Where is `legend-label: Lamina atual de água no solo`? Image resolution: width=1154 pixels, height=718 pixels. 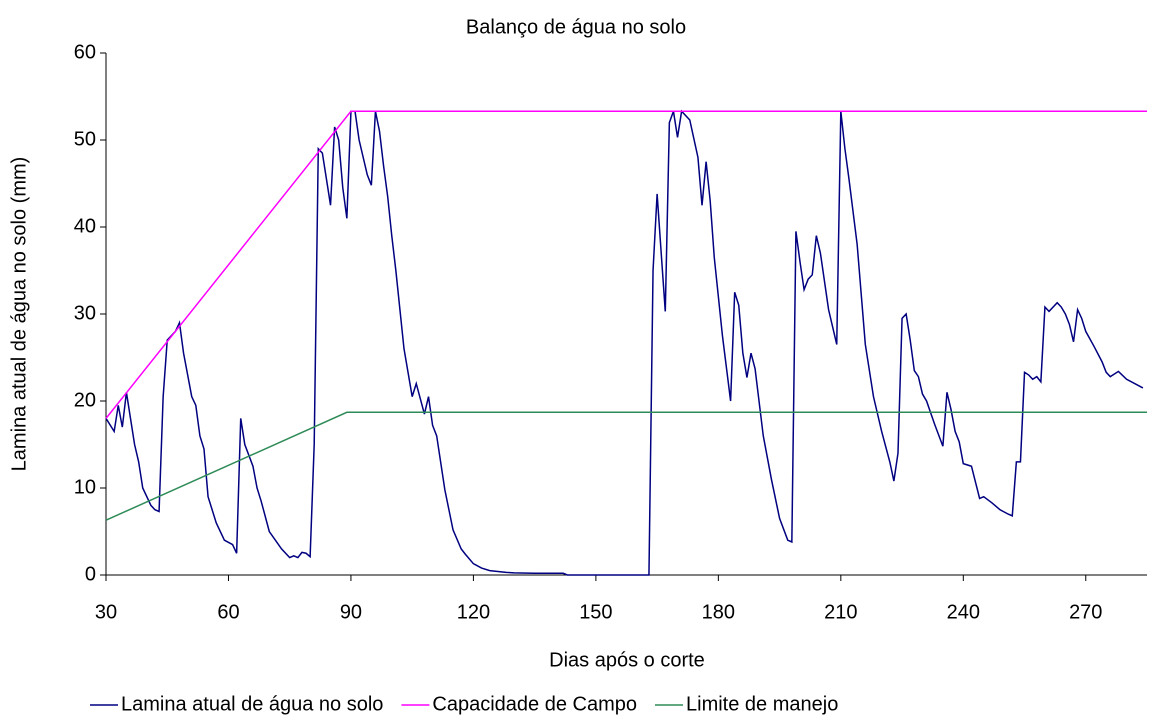 legend-label: Lamina atual de água no solo is located at coordinates (252, 704).